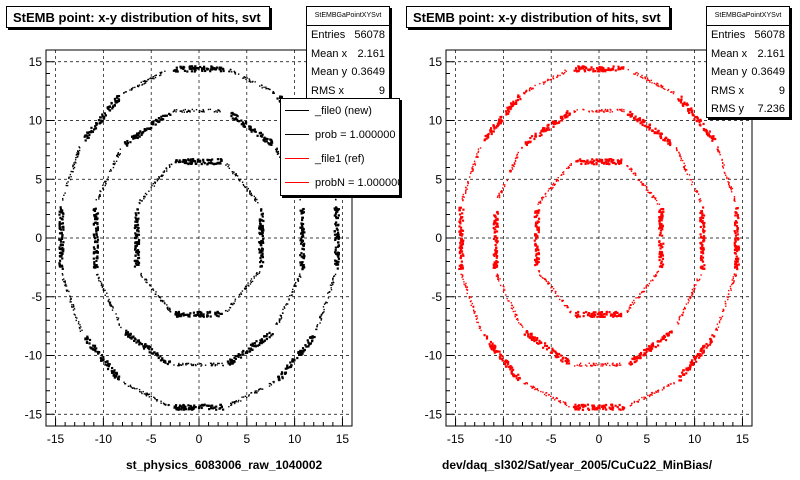  Describe the element at coordinates (436, 297) in the screenshot. I see `y-tick-label: -5` at that location.